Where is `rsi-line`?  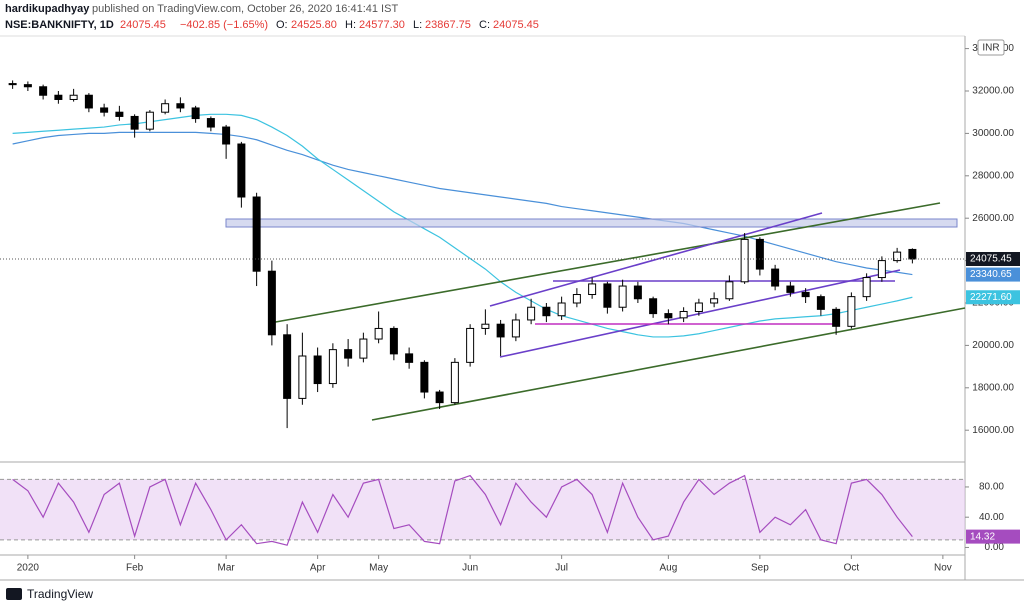
rsi-line is located at coordinates (462, 510).